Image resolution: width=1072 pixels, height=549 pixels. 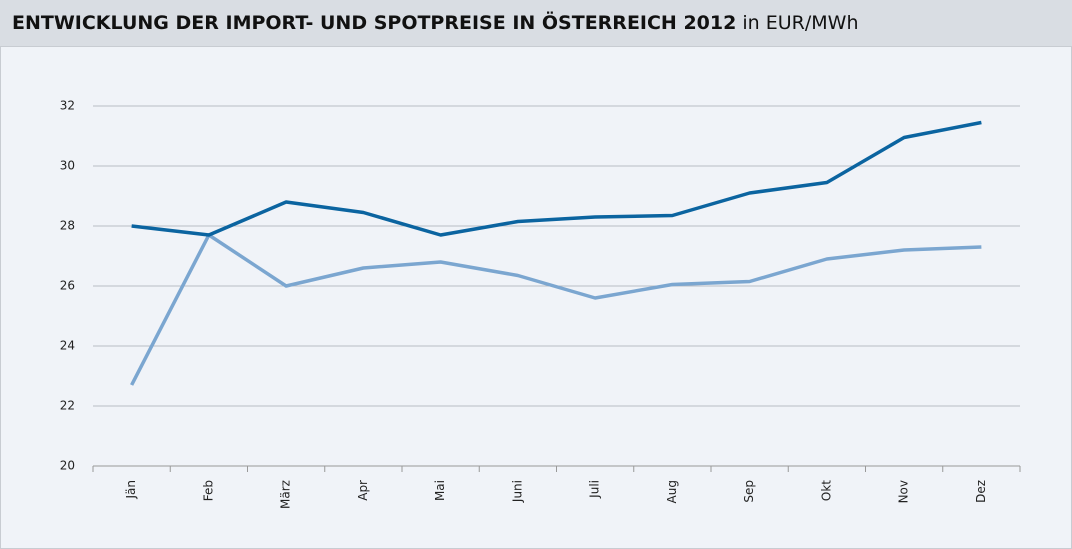 What do you see at coordinates (517, 491) in the screenshot?
I see `x-tick-label: Juni` at bounding box center [517, 491].